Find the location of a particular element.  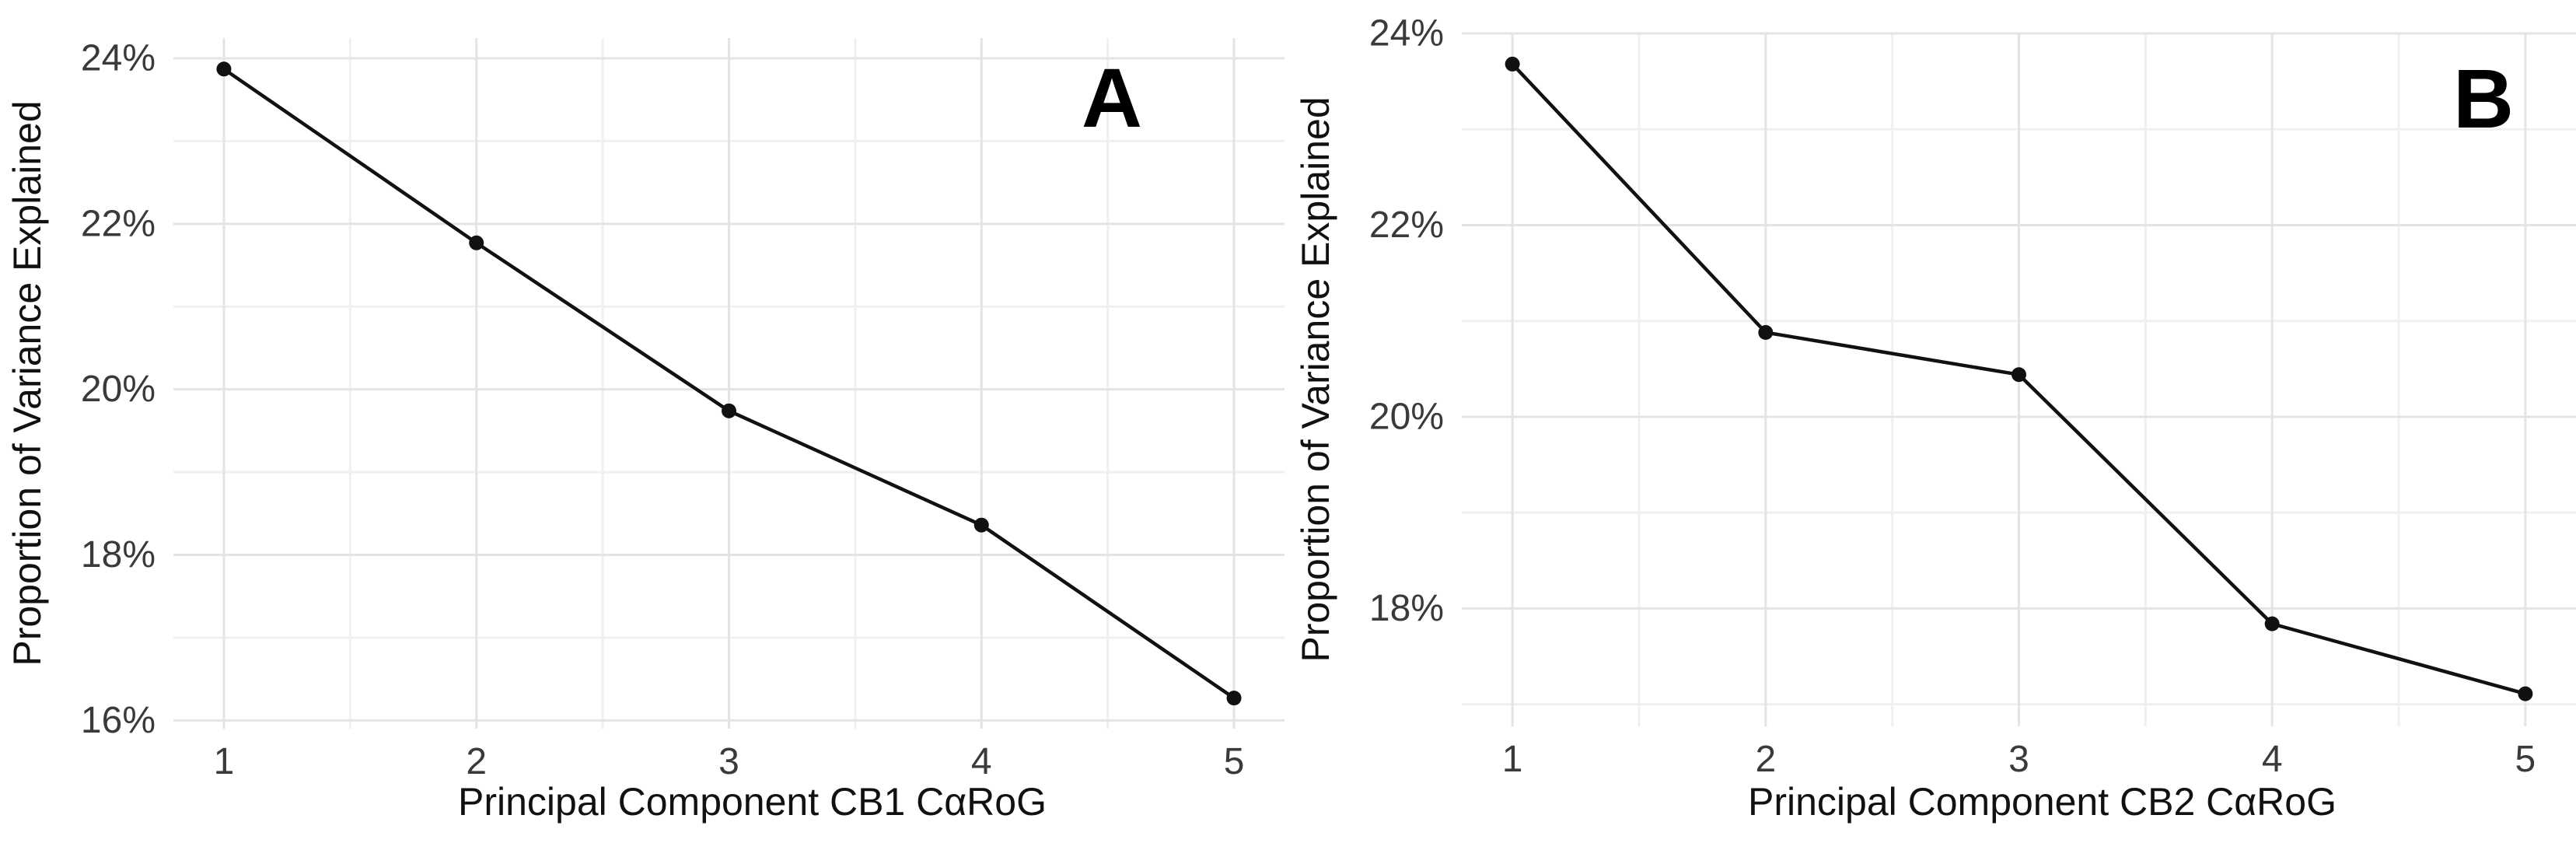

y-tick-label: 16% is located at coordinates (118, 720).